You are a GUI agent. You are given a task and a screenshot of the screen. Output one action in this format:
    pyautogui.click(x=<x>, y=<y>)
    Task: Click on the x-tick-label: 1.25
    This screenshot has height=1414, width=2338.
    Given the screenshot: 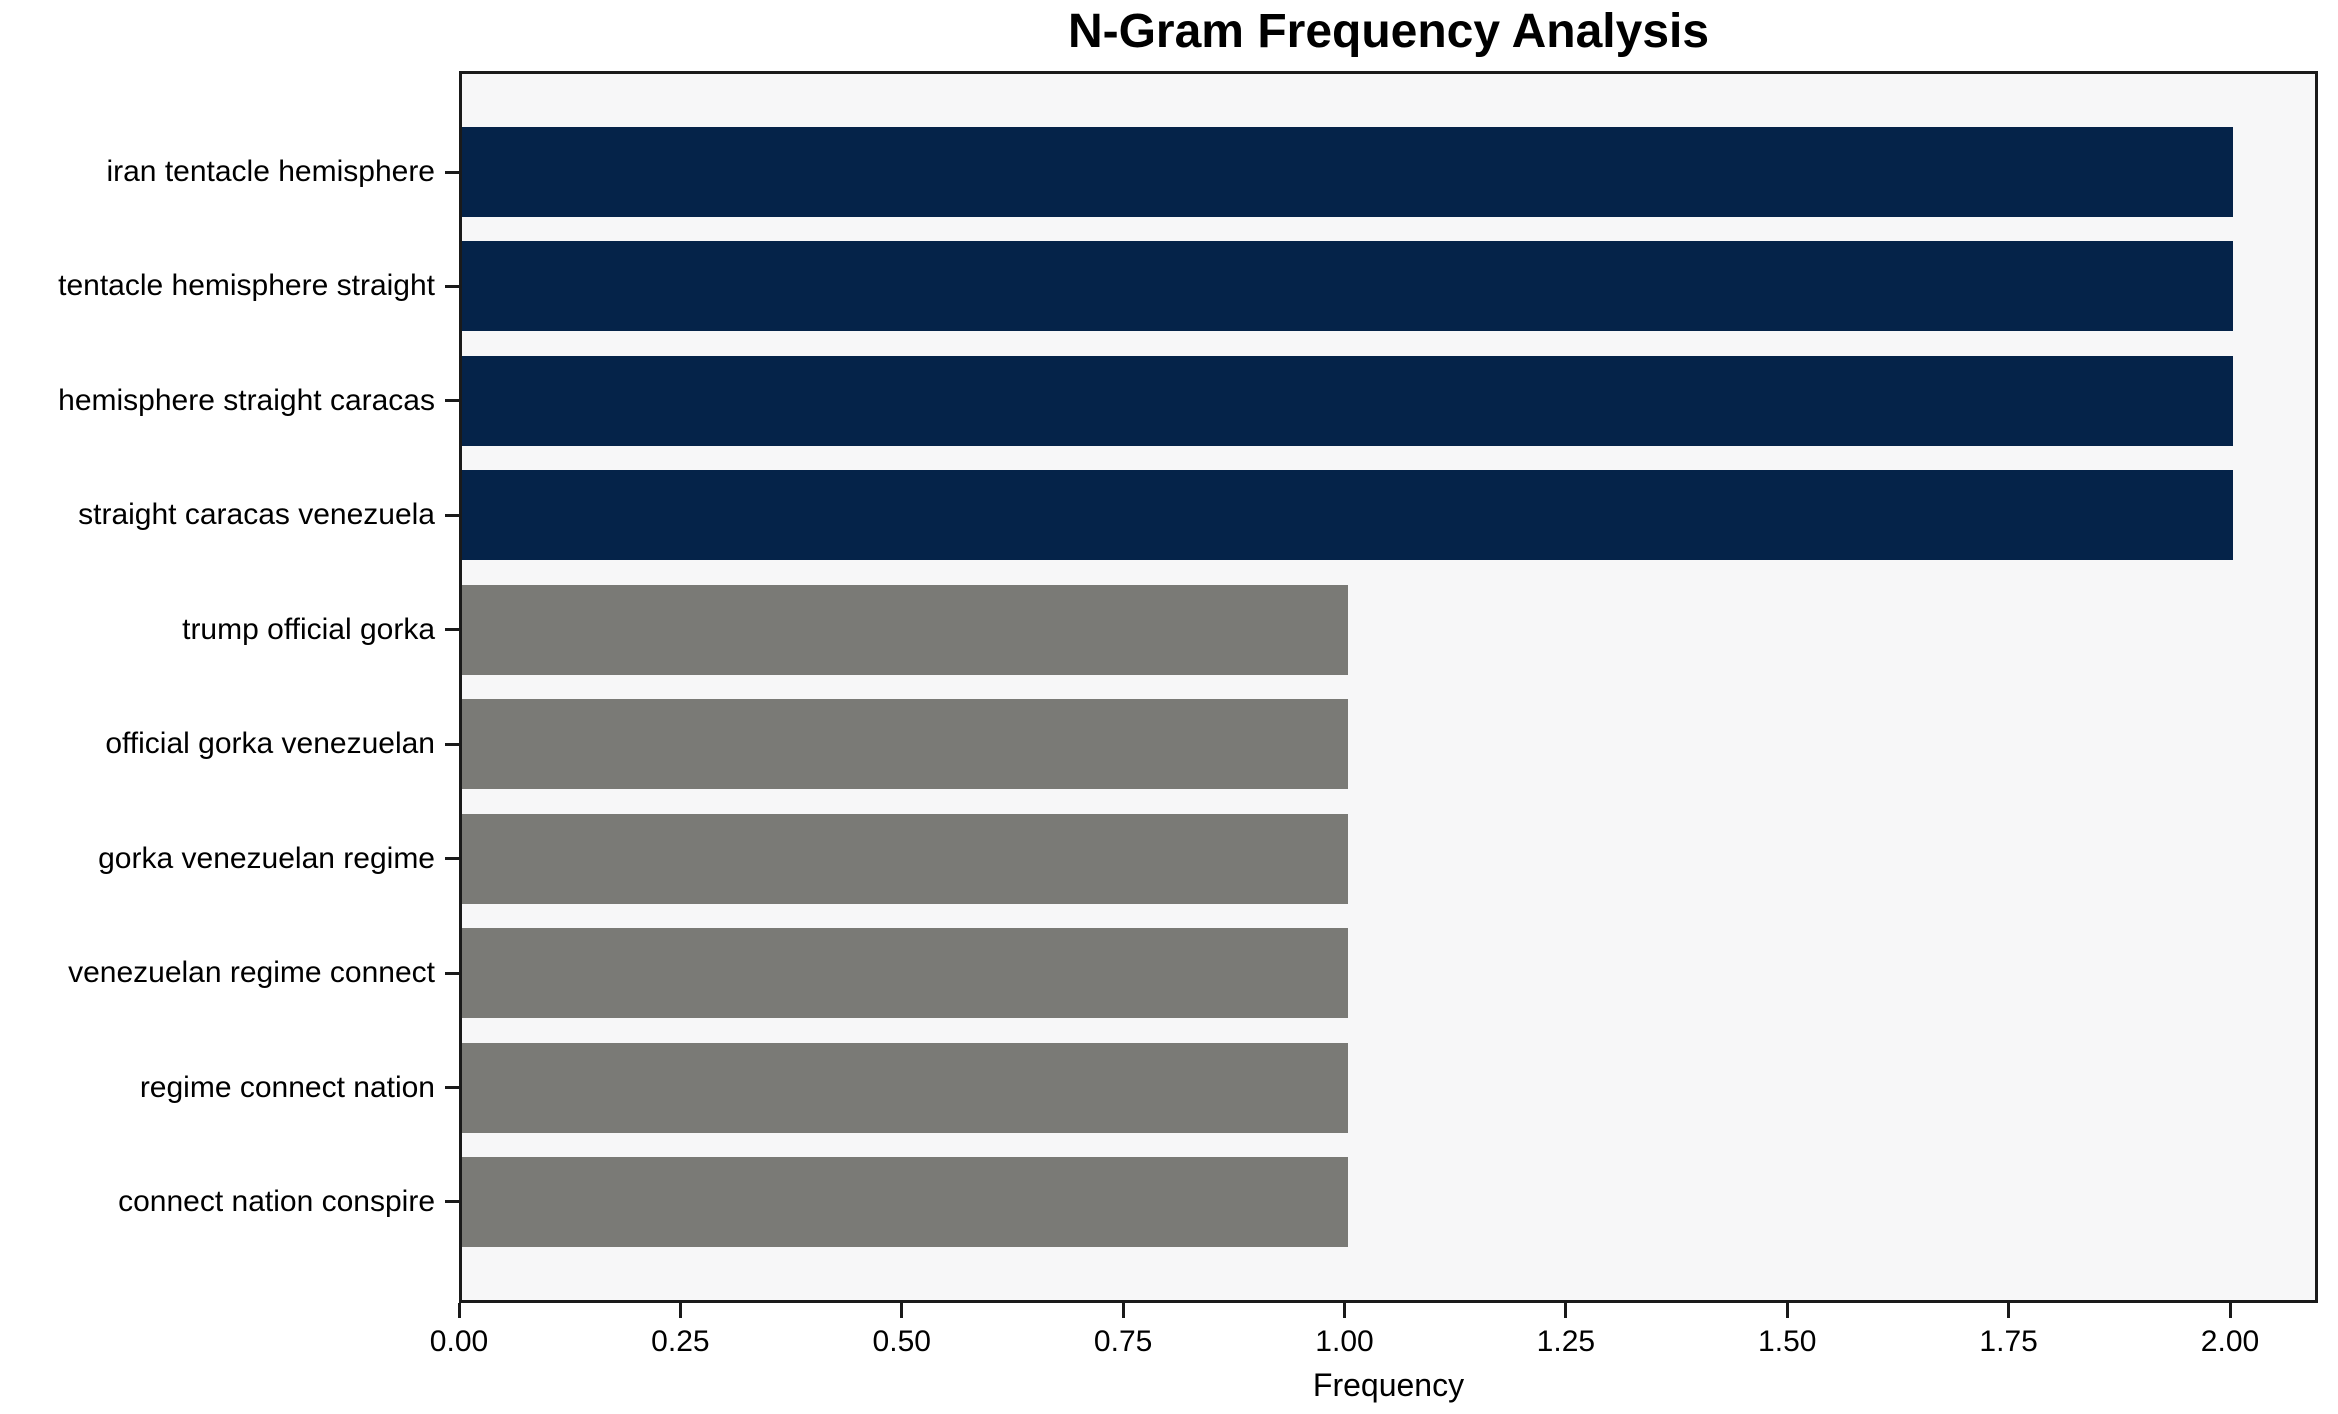 What is the action you would take?
    pyautogui.click(x=1566, y=1341)
    